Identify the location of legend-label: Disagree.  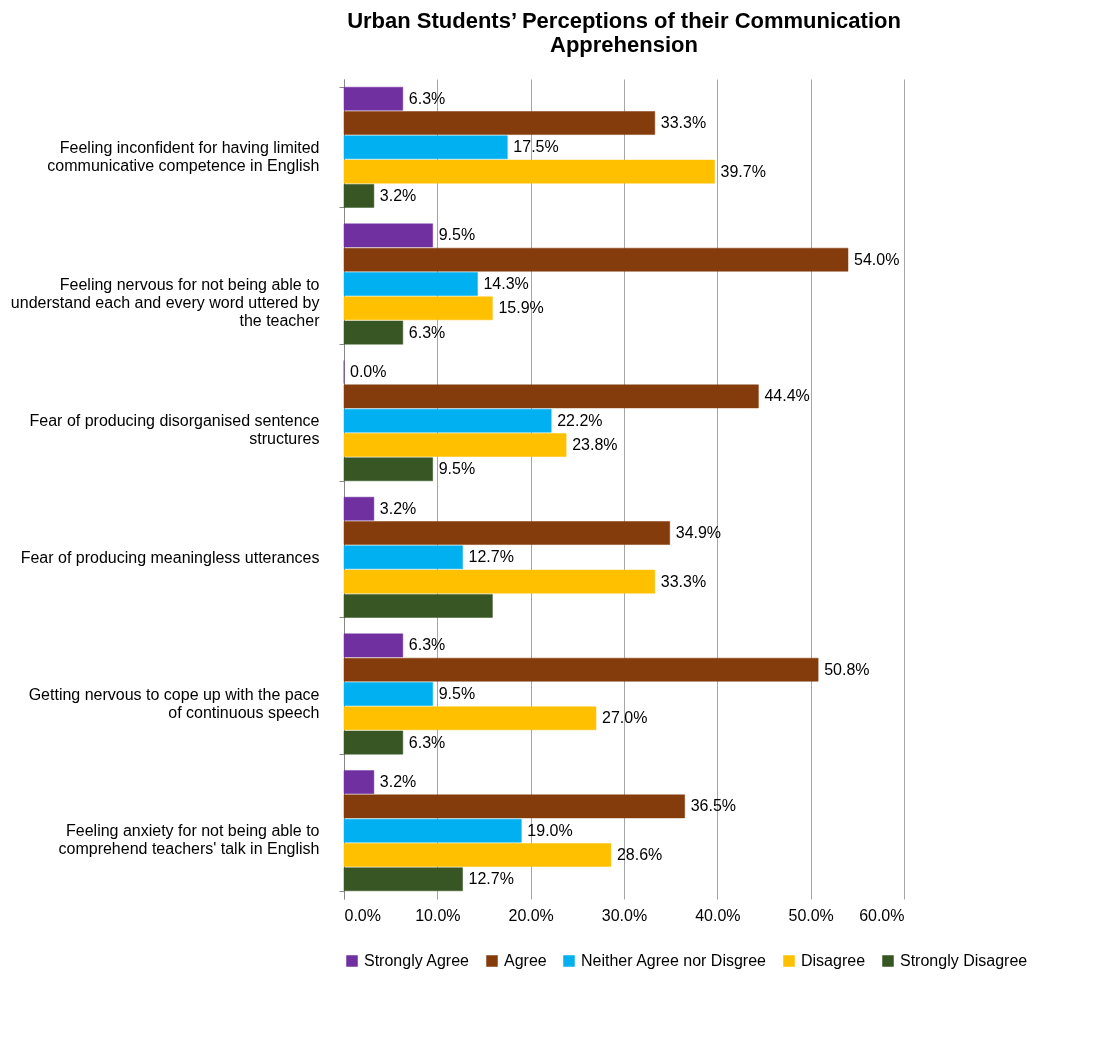
(833, 960).